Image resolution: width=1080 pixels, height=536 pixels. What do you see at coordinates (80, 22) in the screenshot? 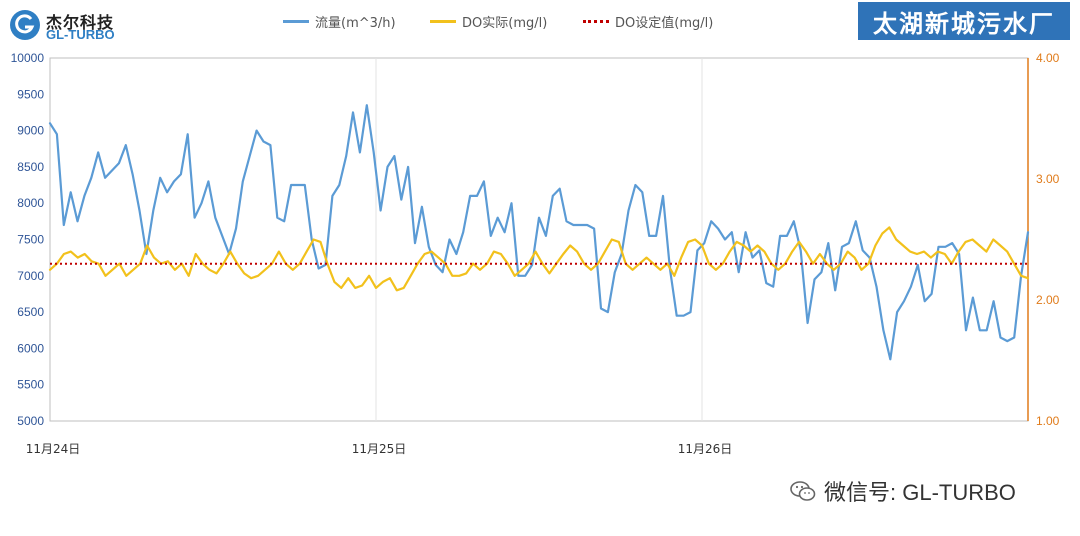
I see `logo-chinese-name: 杰尔科技` at bounding box center [80, 22].